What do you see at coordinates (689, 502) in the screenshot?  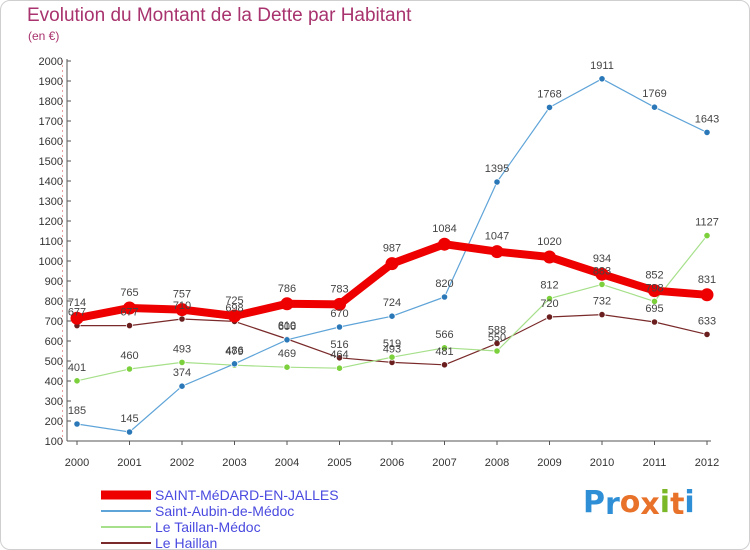 I see `logo-letter: i` at bounding box center [689, 502].